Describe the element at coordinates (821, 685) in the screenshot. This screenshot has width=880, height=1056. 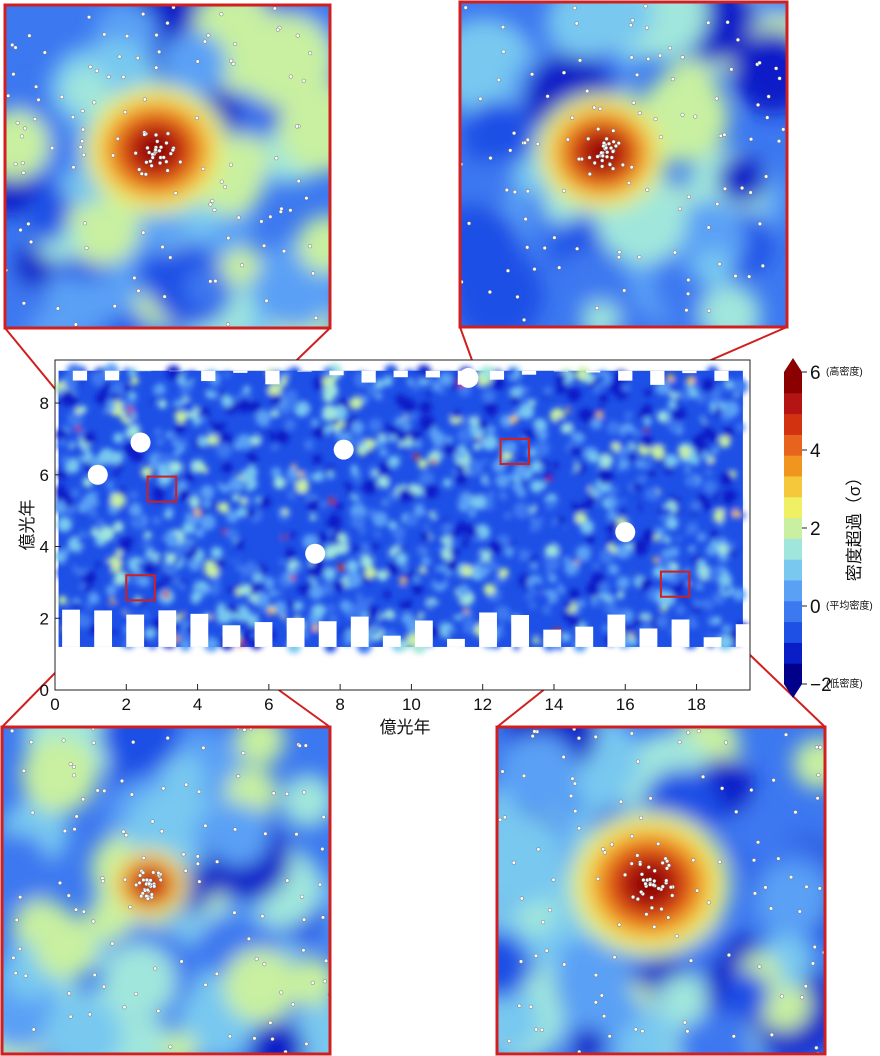
I see `colorbar-tick-label: −2` at that location.